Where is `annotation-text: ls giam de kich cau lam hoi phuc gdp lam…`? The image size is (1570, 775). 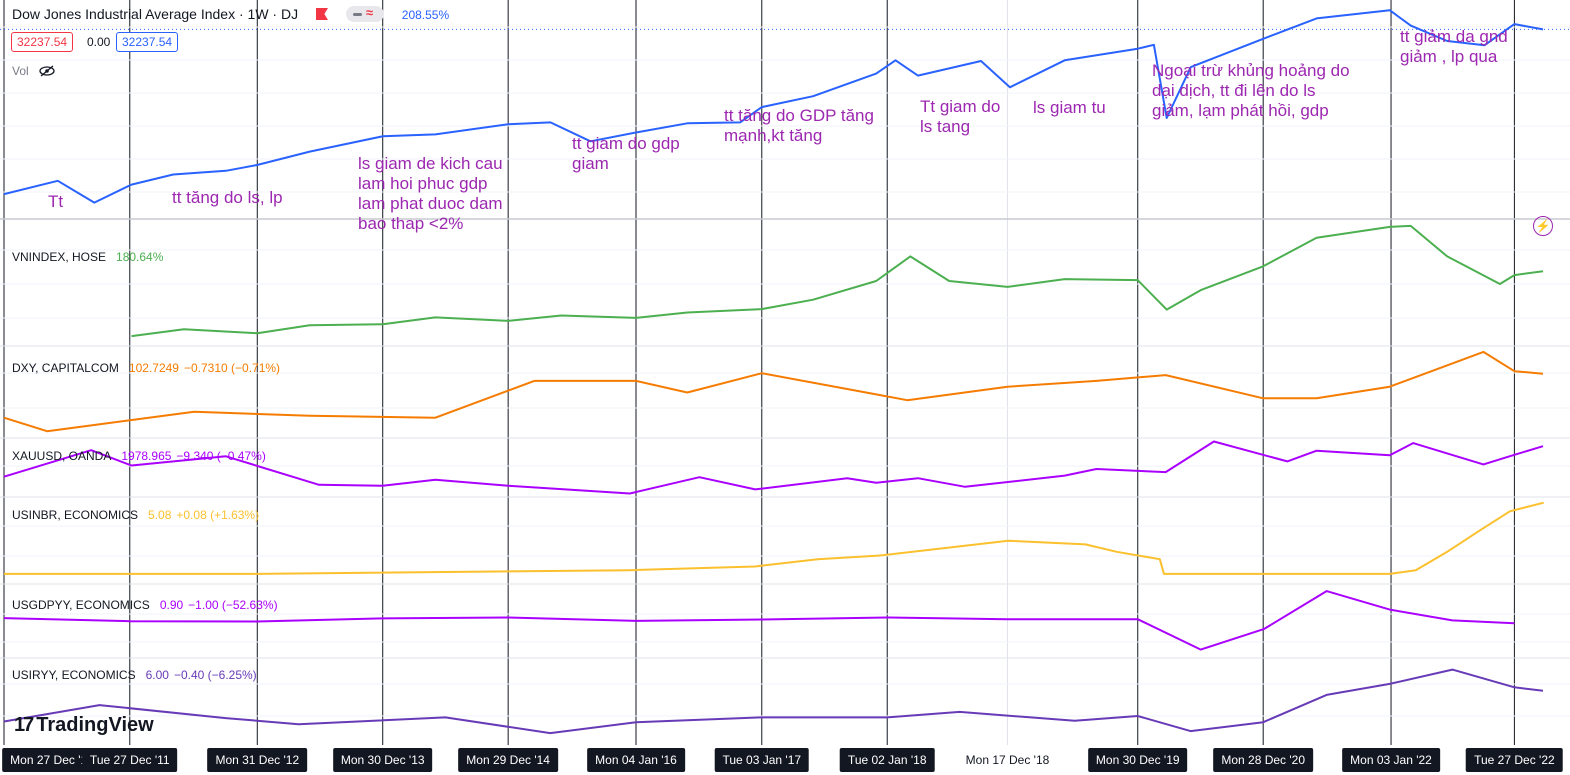 annotation-text: ls giam de kich cau lam hoi phuc gdp lam… is located at coordinates (430, 193).